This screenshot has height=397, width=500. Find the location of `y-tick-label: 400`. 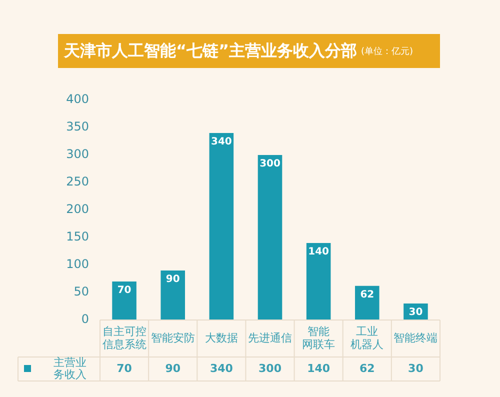

y-tick-label: 400 is located at coordinates (77, 99).